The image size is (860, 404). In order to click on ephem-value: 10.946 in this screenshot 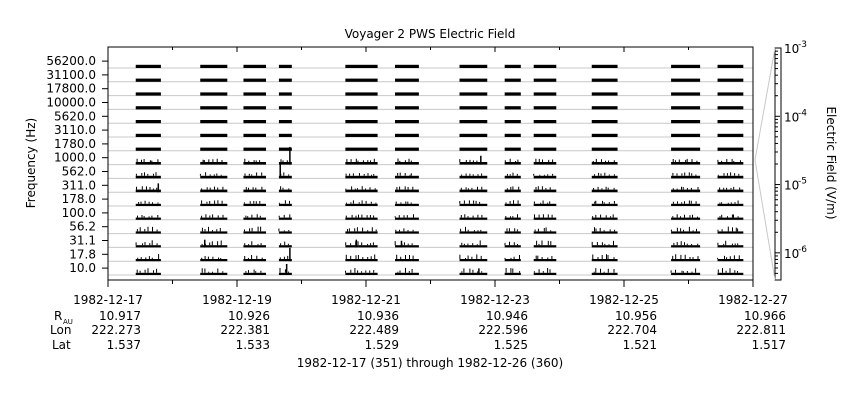, I will do `click(507, 316)`.